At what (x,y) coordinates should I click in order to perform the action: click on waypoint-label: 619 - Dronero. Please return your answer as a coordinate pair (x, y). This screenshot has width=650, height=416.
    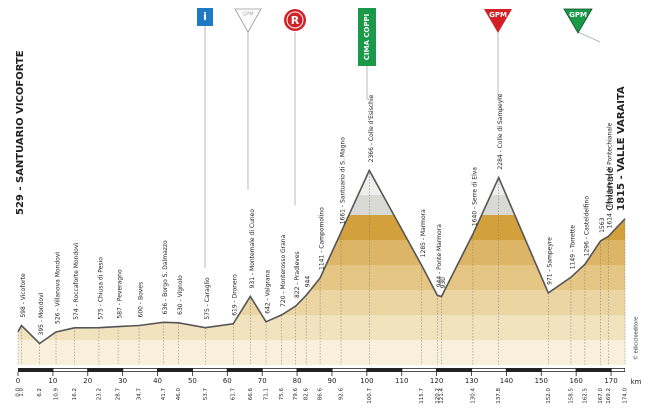
    Looking at the image, I should click on (235, 295).